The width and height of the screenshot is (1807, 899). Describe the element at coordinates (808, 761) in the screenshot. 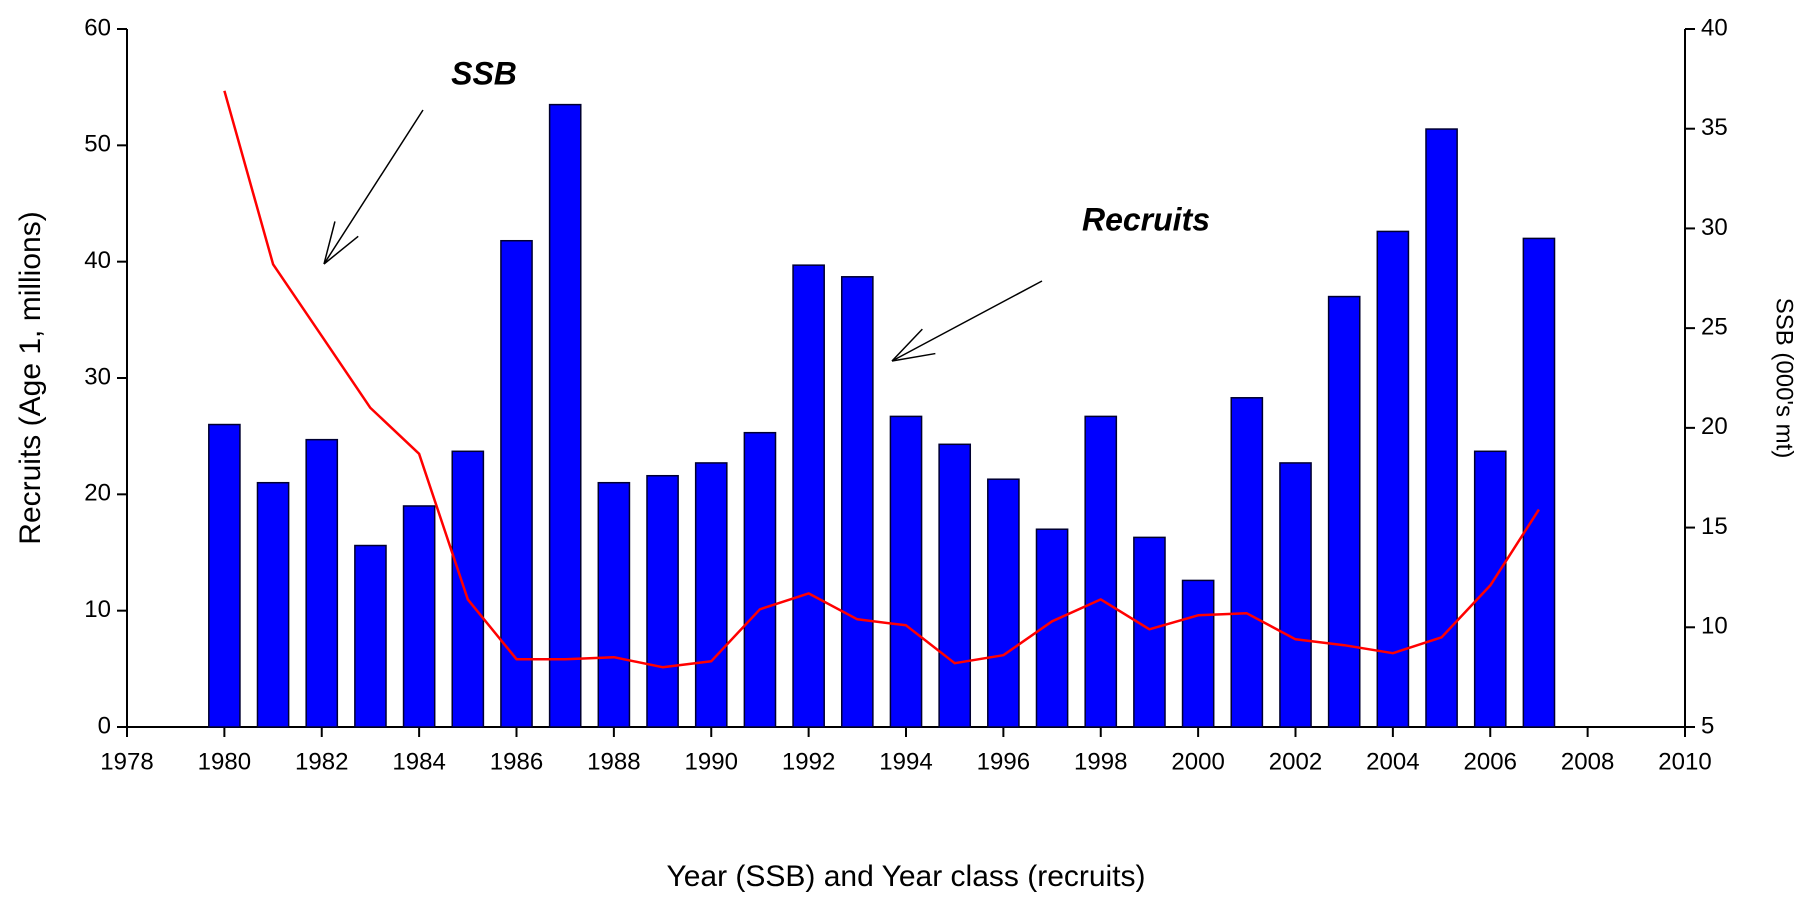

I see `x-tick-label: 1992` at that location.